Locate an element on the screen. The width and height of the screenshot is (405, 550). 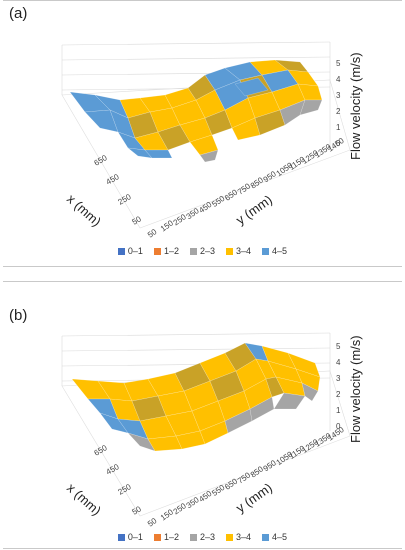
panel-label: (b) is located at coordinates (18, 315).